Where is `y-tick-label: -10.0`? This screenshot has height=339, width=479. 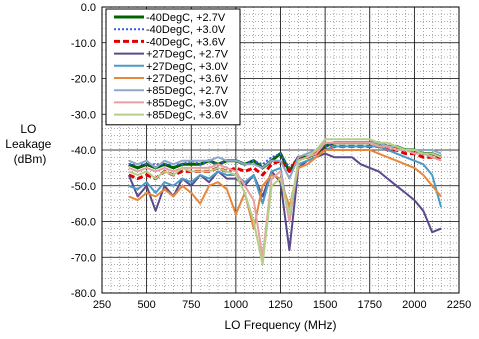 y-tick-label: -10.0 is located at coordinates (83, 44).